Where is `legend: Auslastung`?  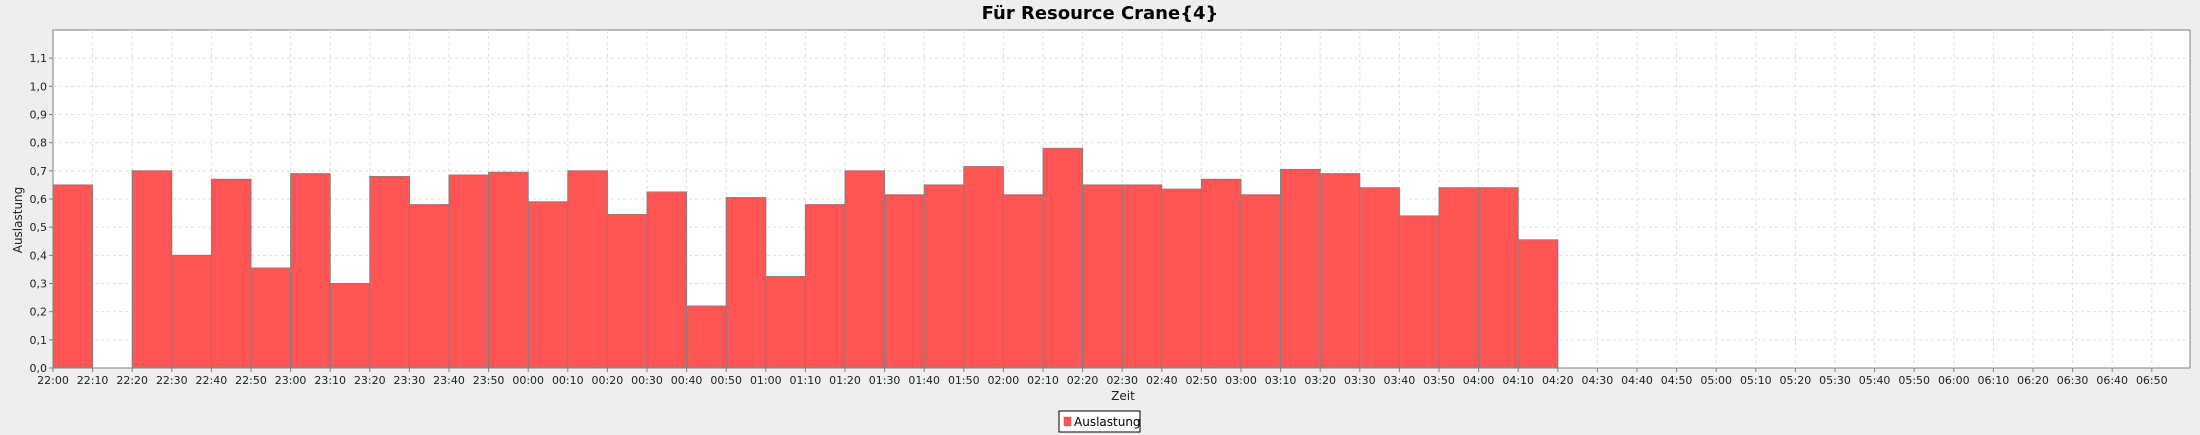
legend: Auslastung is located at coordinates (1099, 421).